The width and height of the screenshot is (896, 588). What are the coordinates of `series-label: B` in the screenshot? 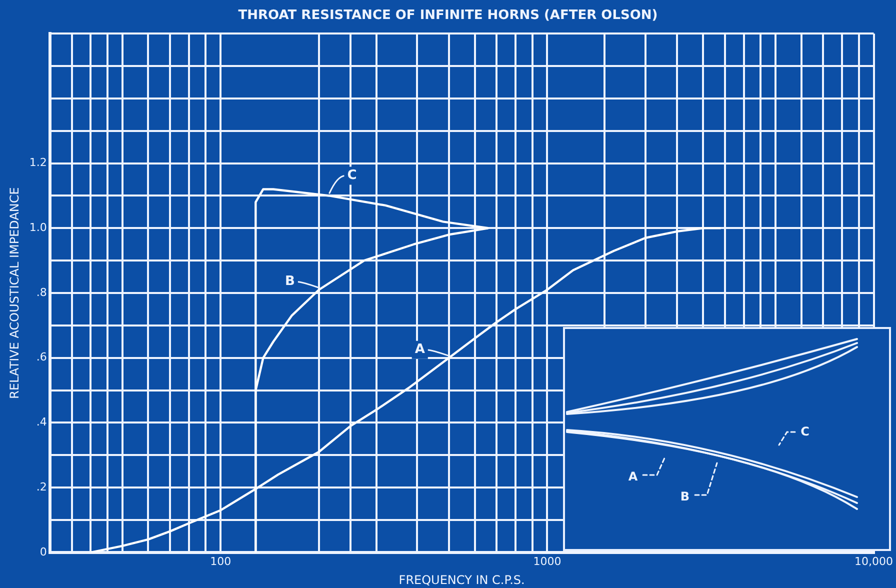 It's located at (290, 282).